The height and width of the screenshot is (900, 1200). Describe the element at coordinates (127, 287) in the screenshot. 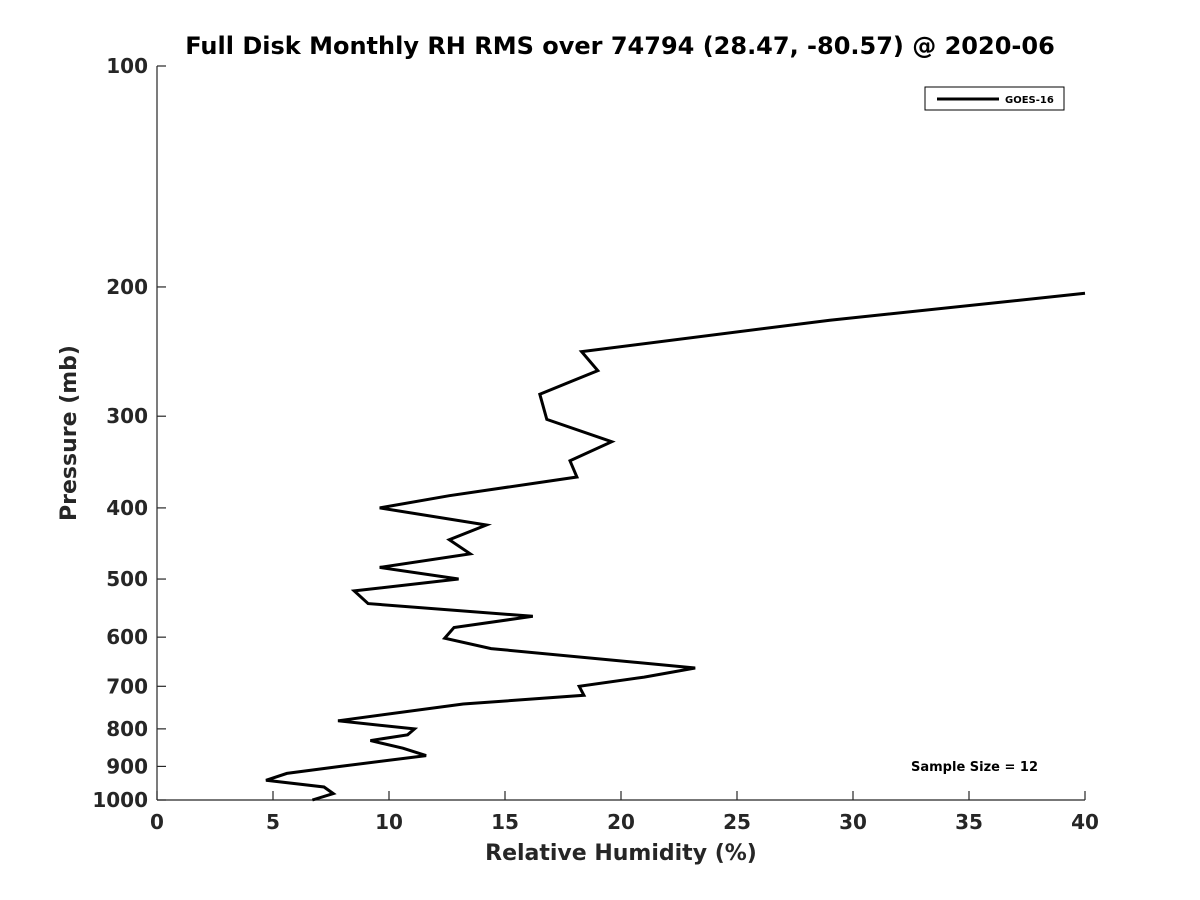

I see `y-tick-label-200: 200` at that location.